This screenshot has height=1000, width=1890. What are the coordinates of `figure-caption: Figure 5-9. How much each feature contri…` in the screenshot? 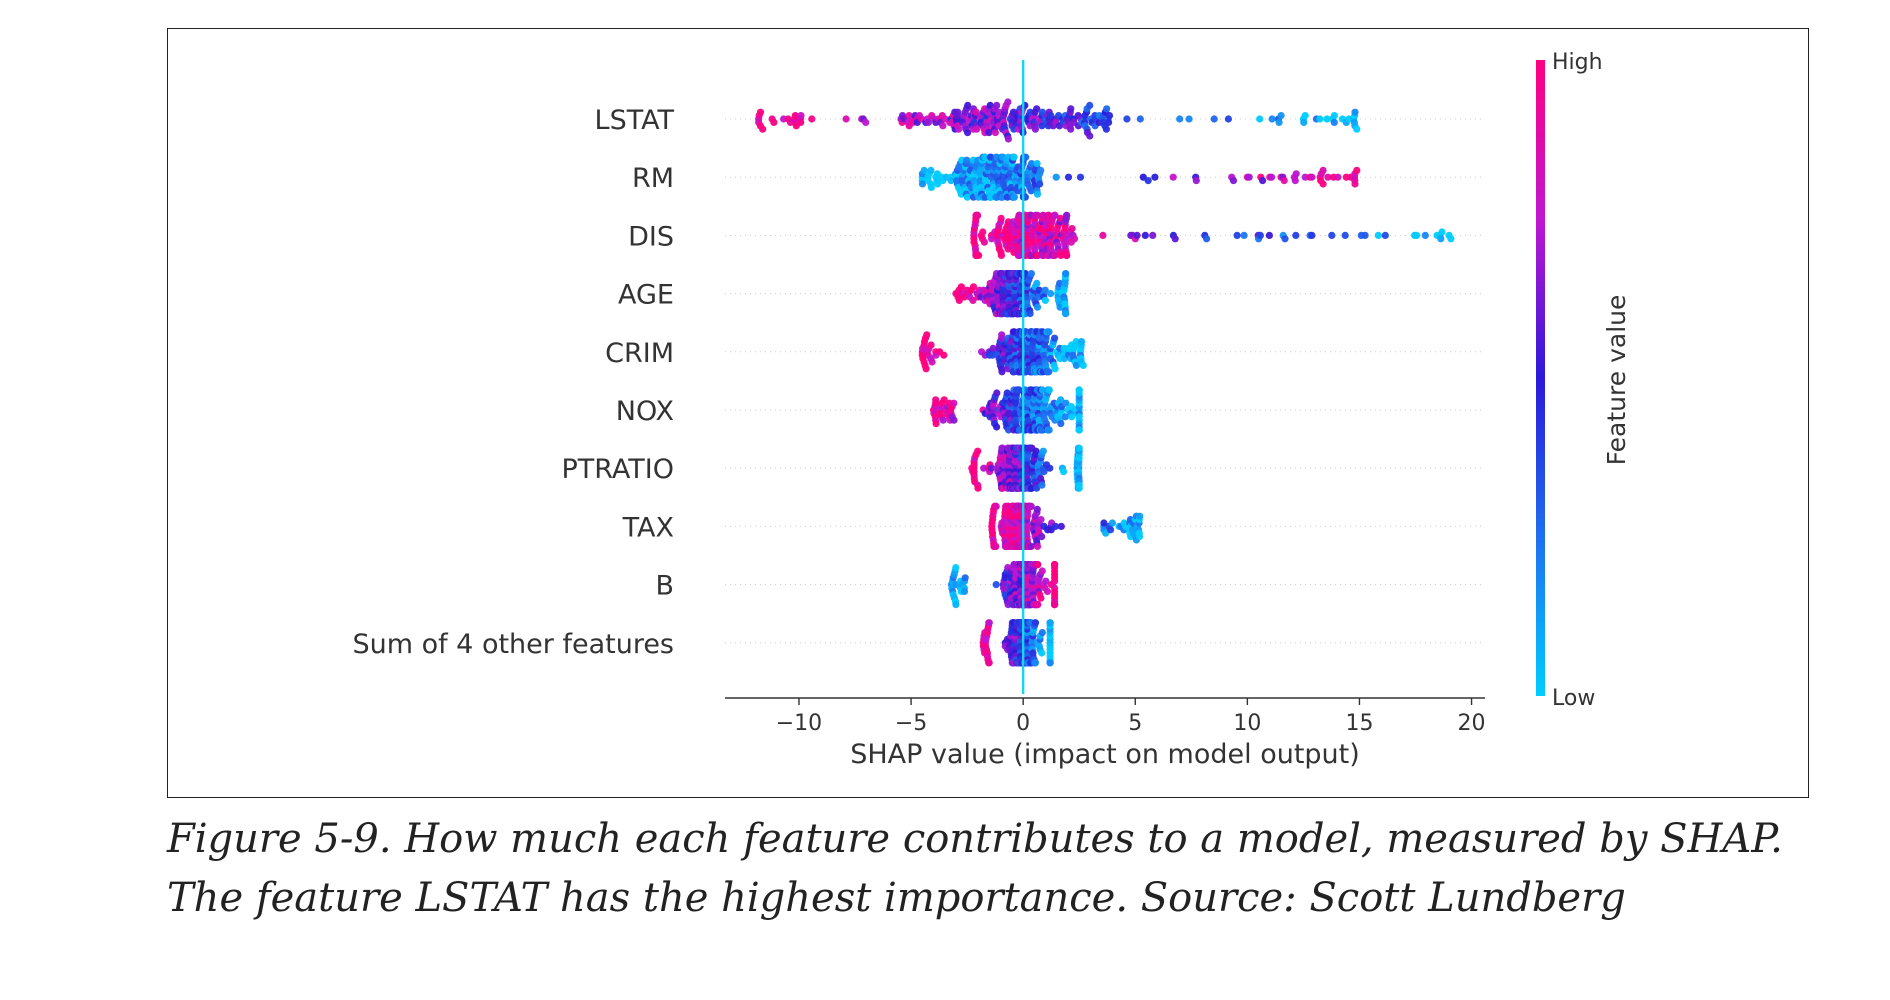 It's located at (975, 868).